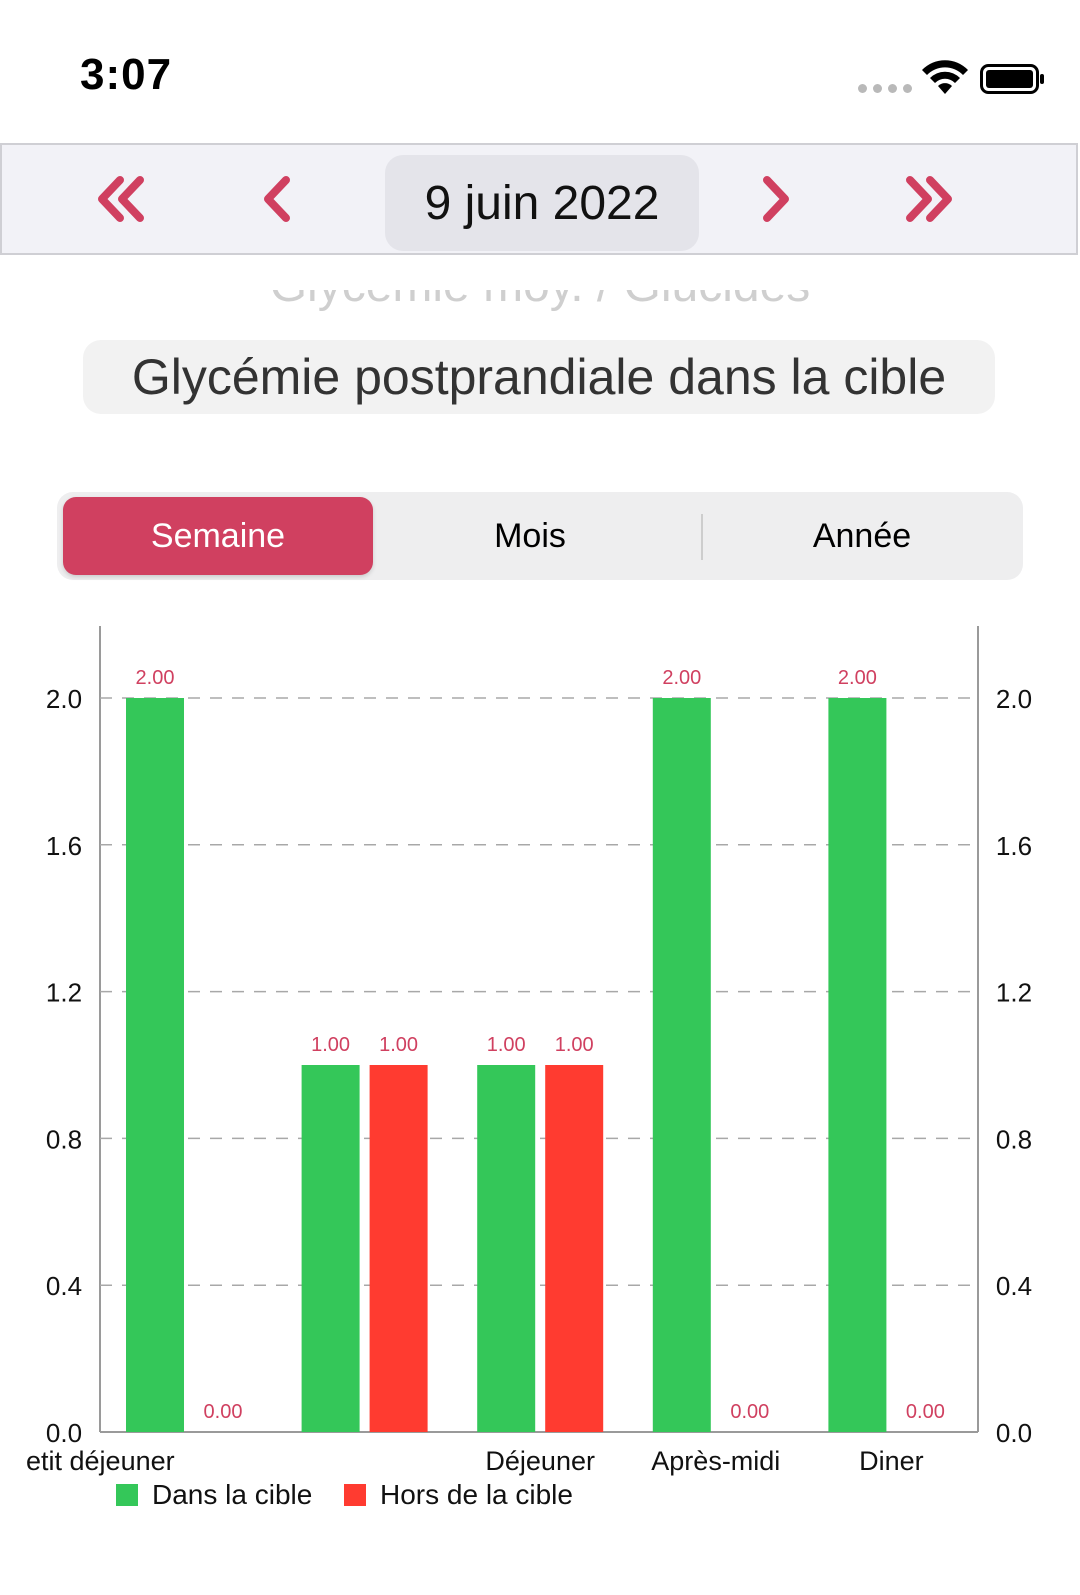 This screenshot has width=1080, height=1595. Describe the element at coordinates (1014, 1433) in the screenshot. I see `right-y-tick-label: 0.0` at that location.